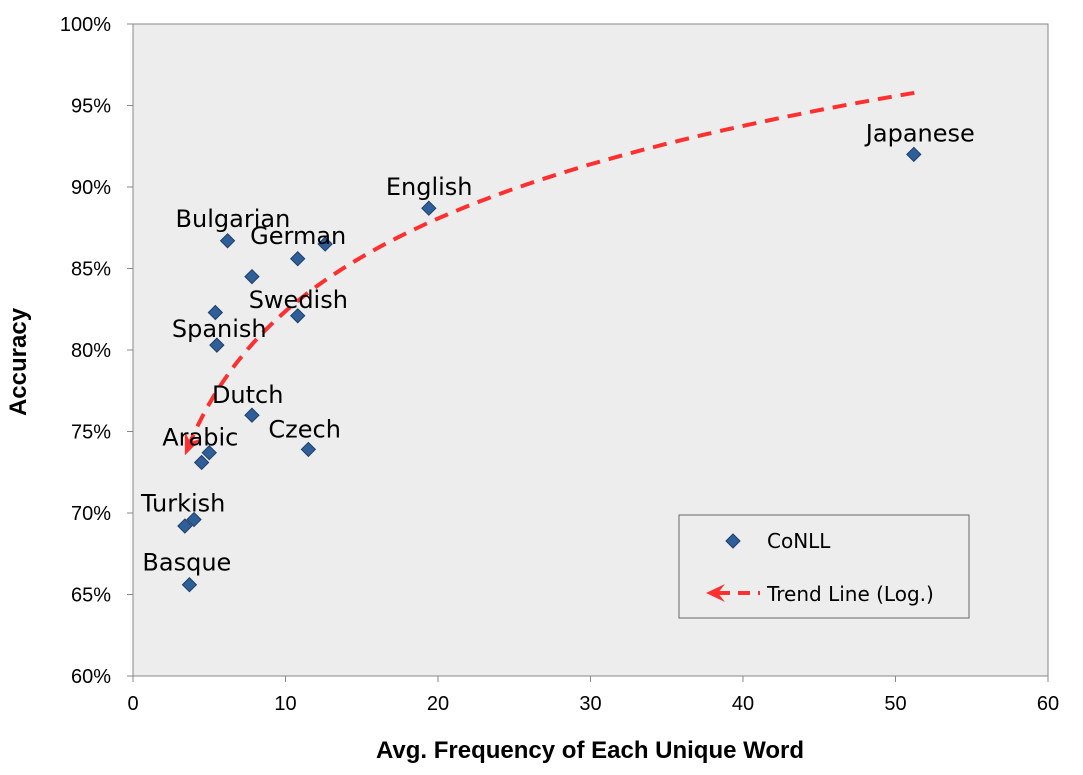 The height and width of the screenshot is (775, 1083). Describe the element at coordinates (248, 395) in the screenshot. I see `point-label: Dutch` at that location.